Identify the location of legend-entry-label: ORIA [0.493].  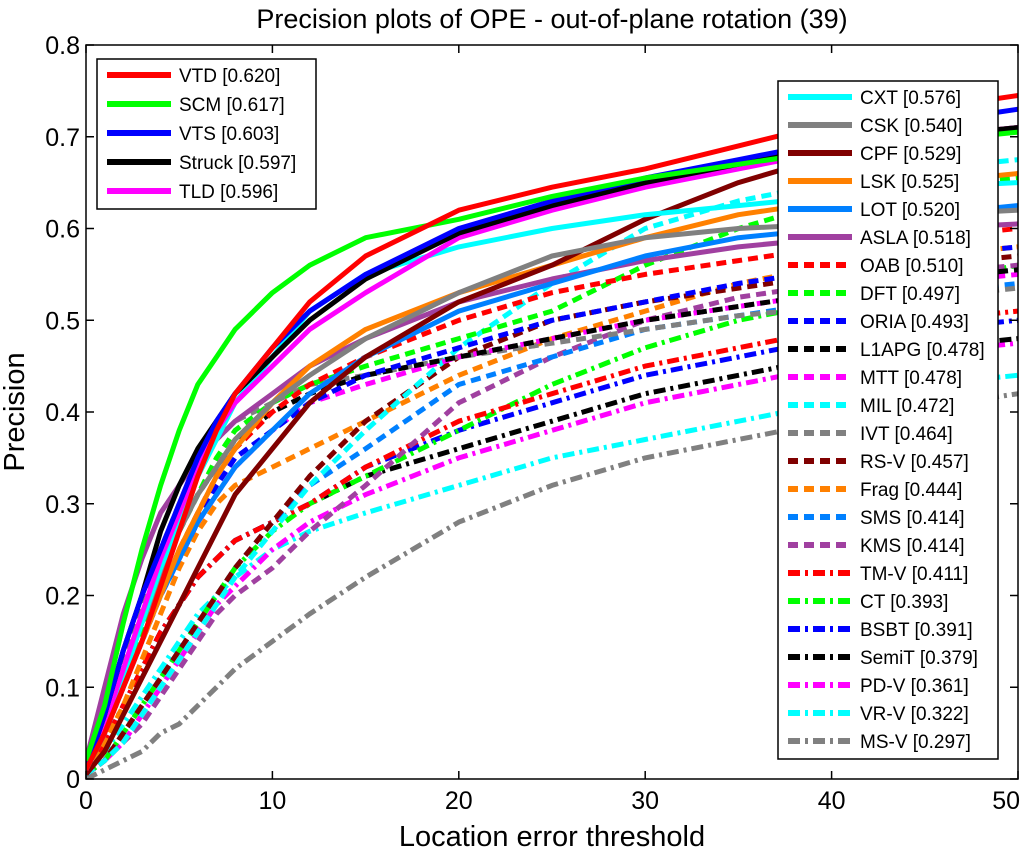
(914, 322).